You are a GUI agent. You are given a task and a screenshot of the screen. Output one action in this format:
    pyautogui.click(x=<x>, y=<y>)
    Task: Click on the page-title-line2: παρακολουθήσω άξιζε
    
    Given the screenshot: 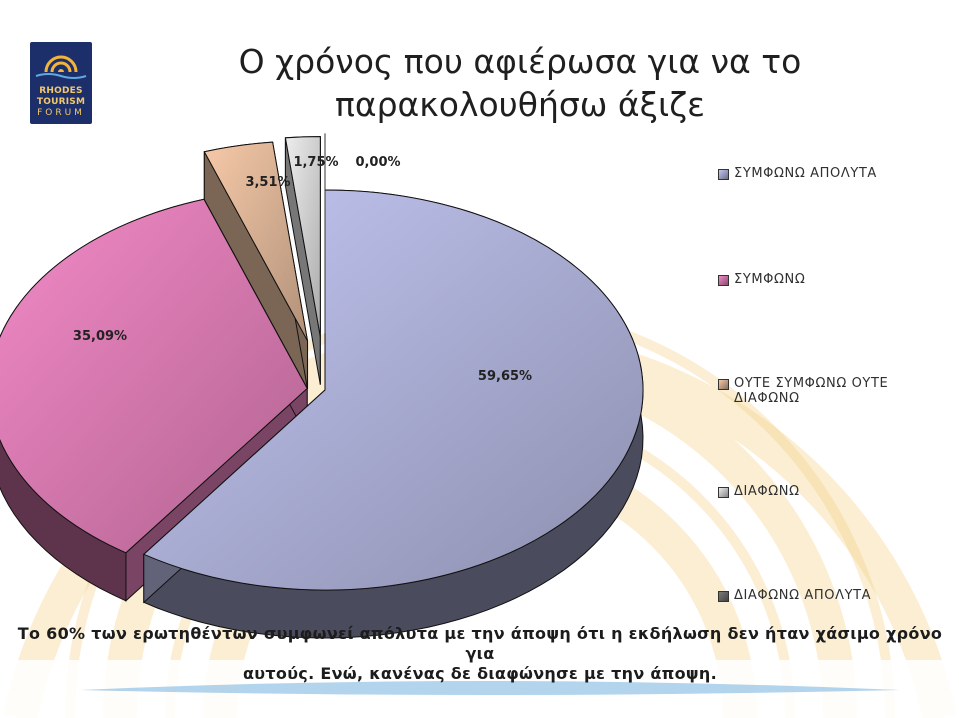 What is the action you would take?
    pyautogui.click(x=520, y=104)
    